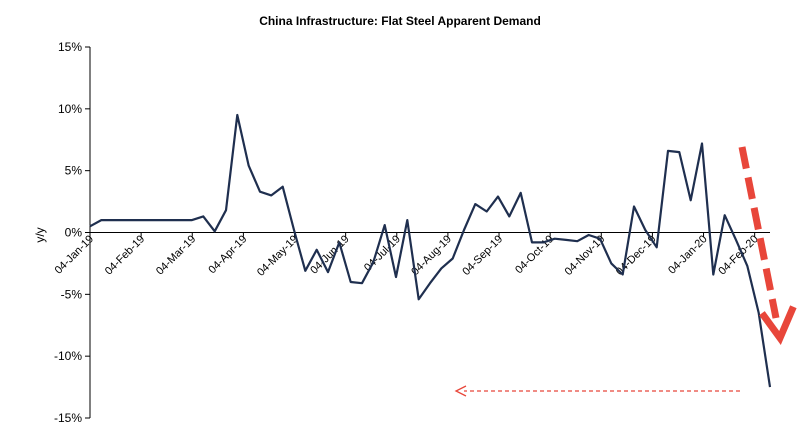  I want to click on x-tick-label: 04-Apr-19, so click(227, 254).